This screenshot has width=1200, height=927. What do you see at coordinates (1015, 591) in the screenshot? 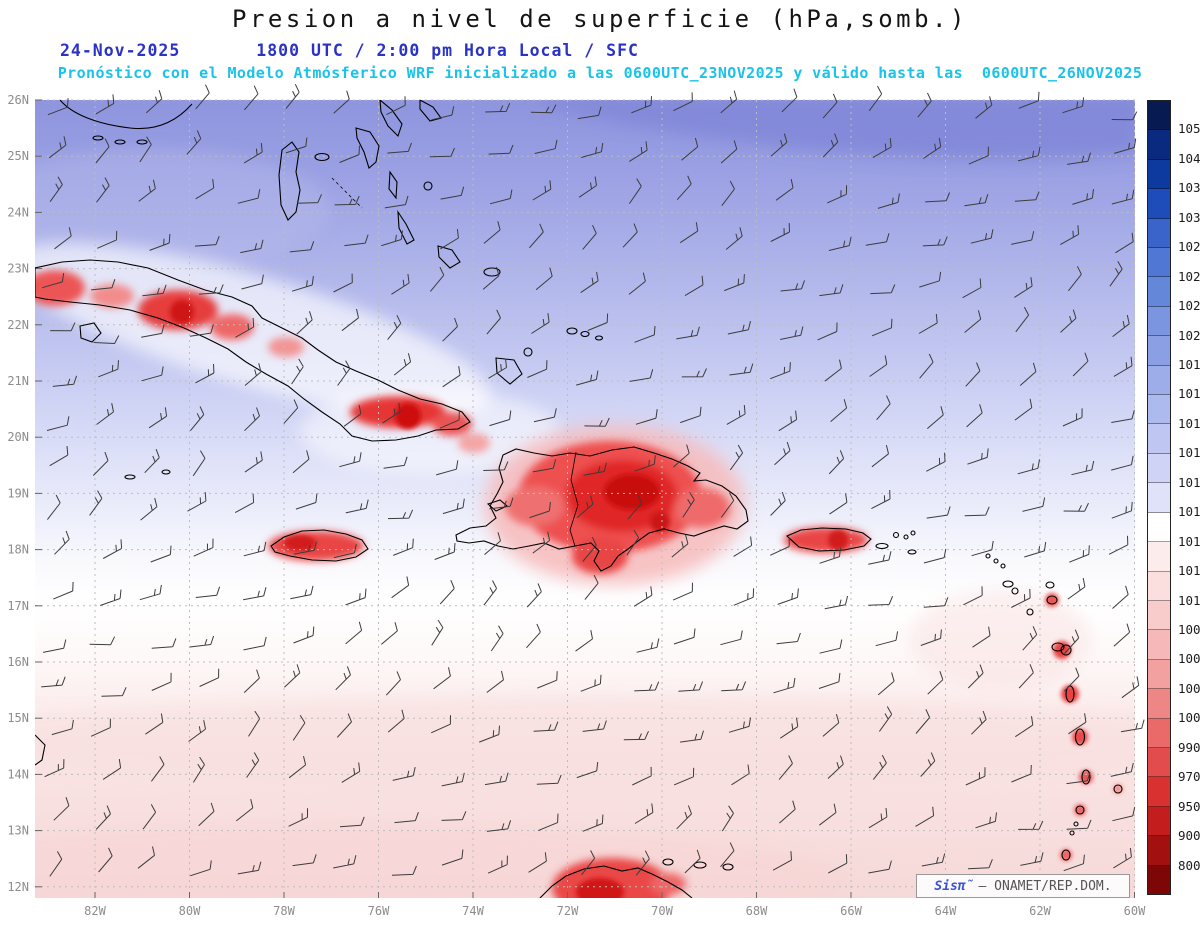
I see `nevis` at bounding box center [1015, 591].